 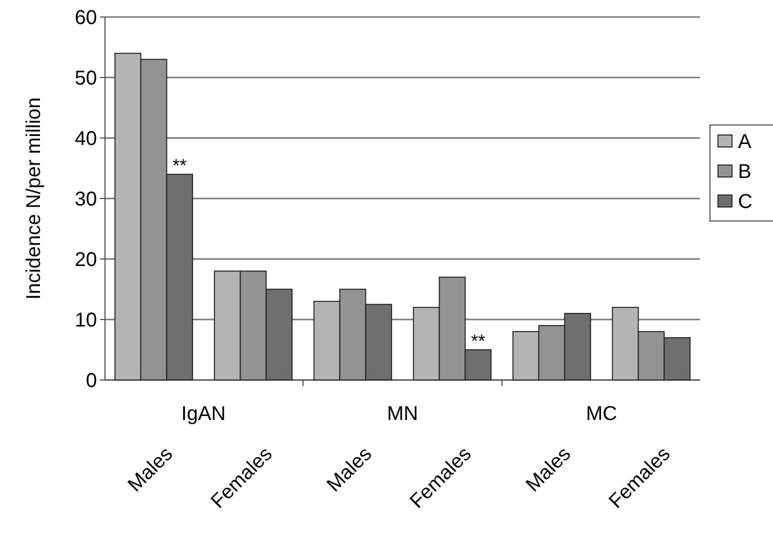 I want to click on text: IgAN, so click(x=203, y=414).